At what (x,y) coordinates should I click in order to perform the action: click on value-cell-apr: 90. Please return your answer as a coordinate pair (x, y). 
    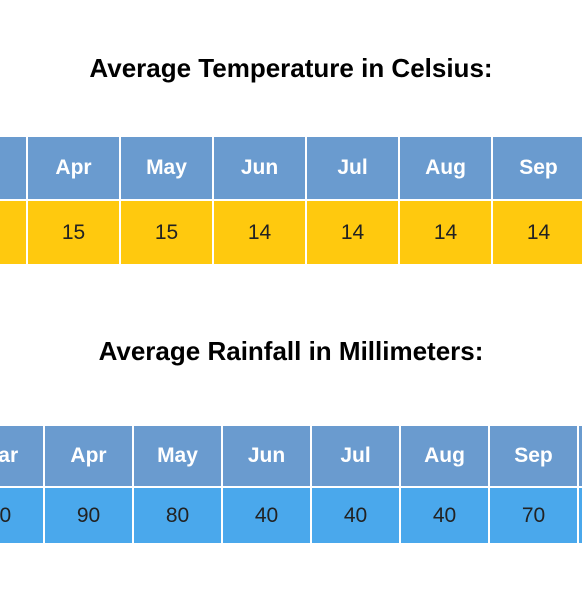
    Looking at the image, I should click on (89, 516).